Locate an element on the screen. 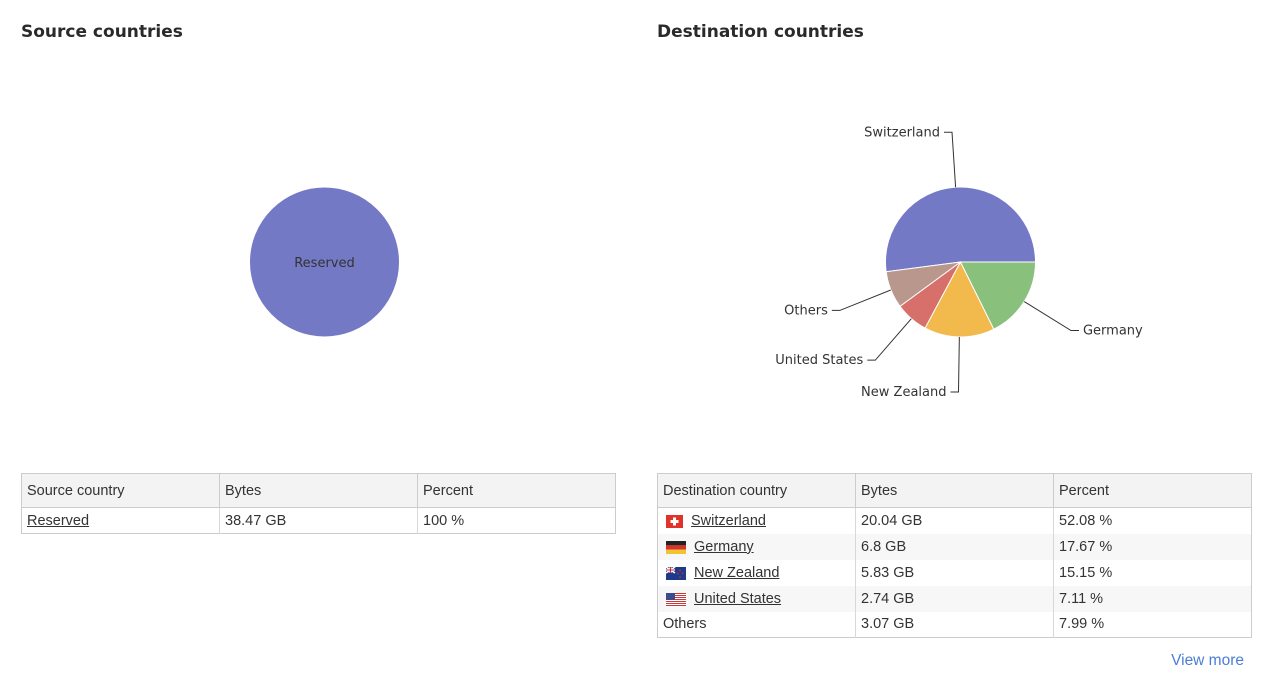 This screenshot has width=1271, height=688. table-header-row: Source country Bytes Percent is located at coordinates (318, 490).